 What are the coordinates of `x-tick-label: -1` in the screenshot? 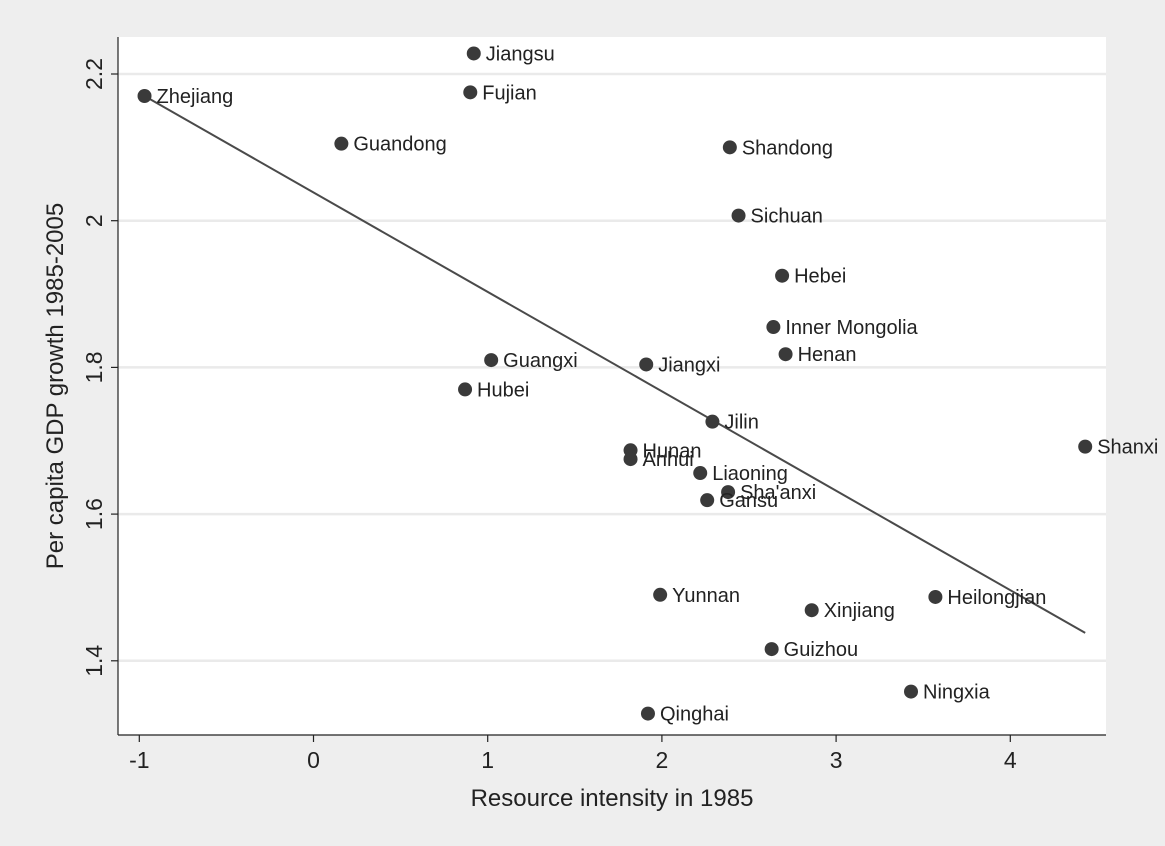 It's located at (139, 760).